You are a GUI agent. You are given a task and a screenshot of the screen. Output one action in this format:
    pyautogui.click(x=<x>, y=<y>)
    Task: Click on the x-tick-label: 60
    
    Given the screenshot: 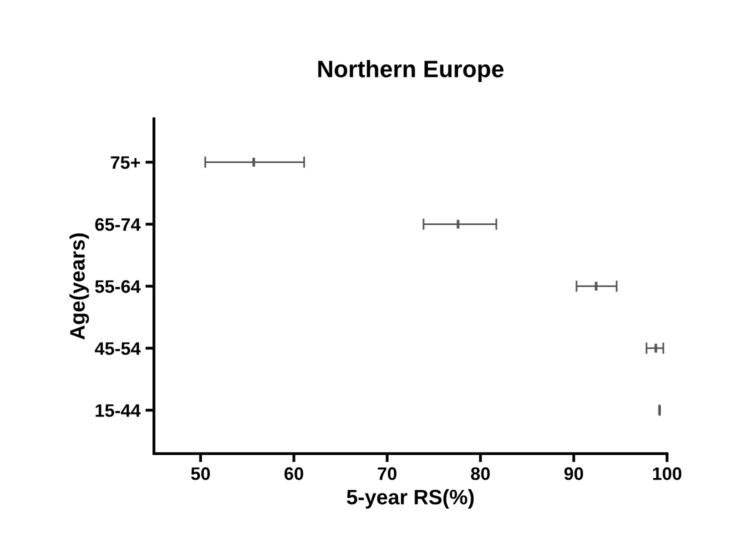 What is the action you would take?
    pyautogui.click(x=294, y=473)
    